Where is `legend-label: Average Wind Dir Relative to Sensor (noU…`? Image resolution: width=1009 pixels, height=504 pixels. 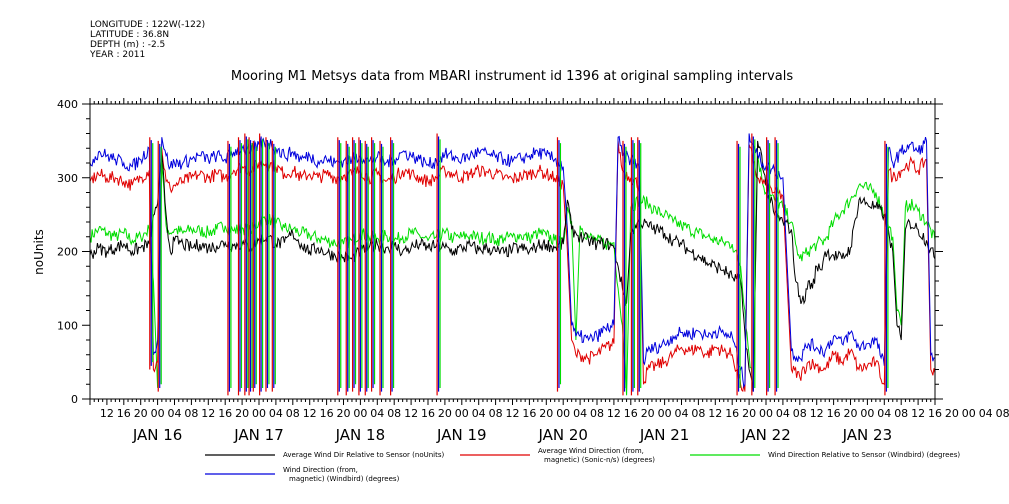
legend-label: Average Wind Dir Relative to Sensor (noU… is located at coordinates (363, 455).